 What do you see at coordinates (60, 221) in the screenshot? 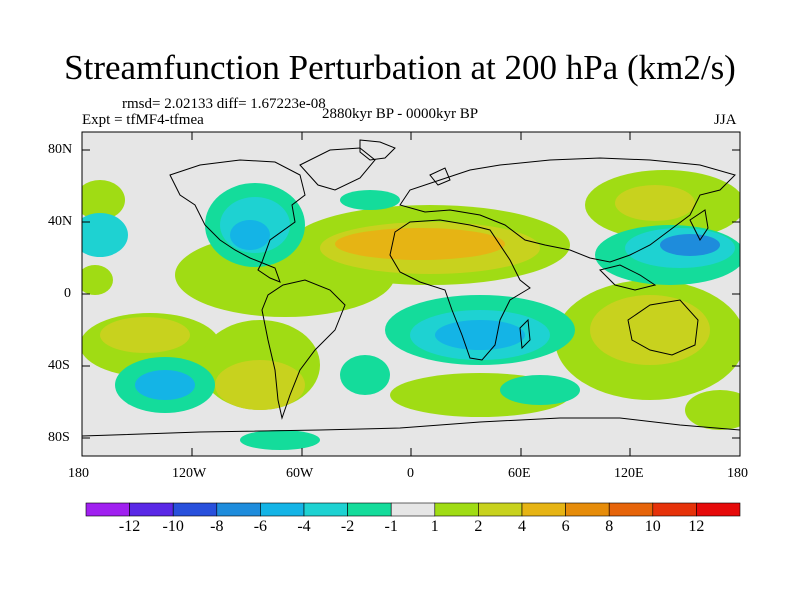
I see `lat-tick-label: 40N` at bounding box center [60, 221].